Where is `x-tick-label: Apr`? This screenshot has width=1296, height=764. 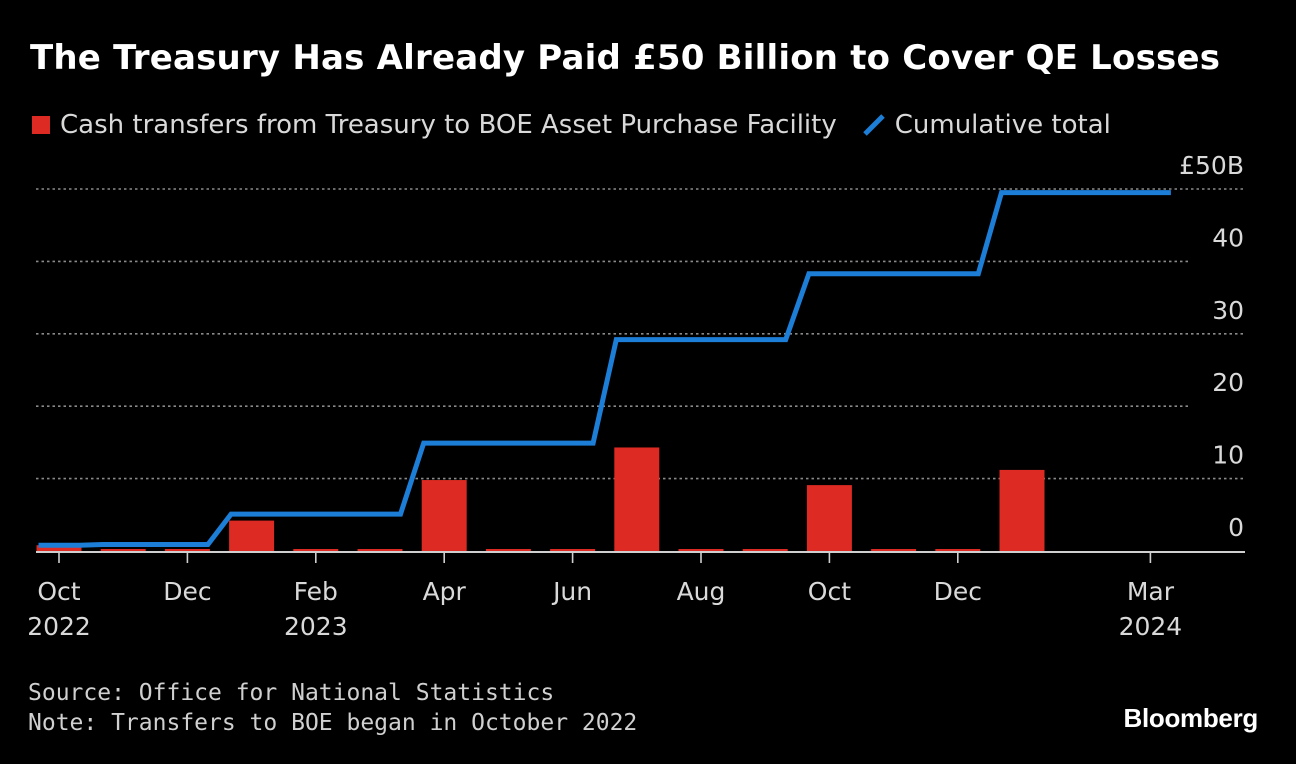 x-tick-label: Apr is located at coordinates (445, 591).